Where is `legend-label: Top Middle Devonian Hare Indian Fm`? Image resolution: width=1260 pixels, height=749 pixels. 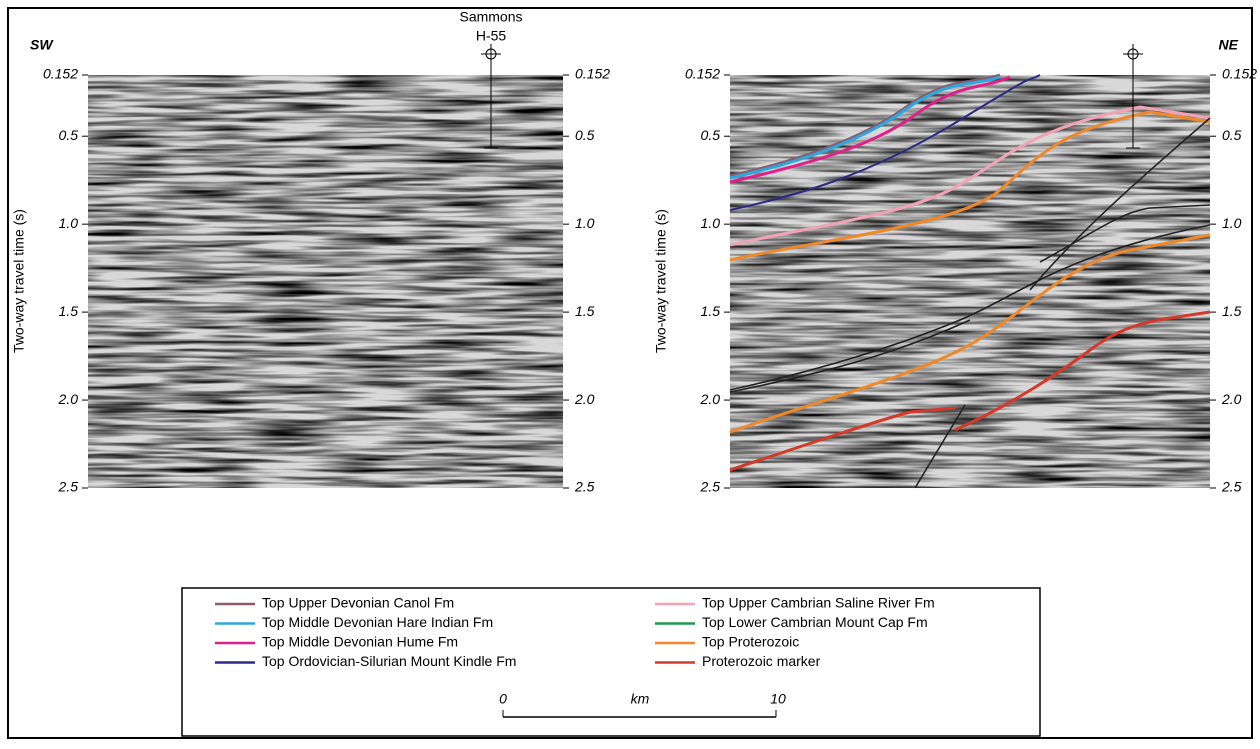 legend-label: Top Middle Devonian Hare Indian Fm is located at coordinates (377, 622).